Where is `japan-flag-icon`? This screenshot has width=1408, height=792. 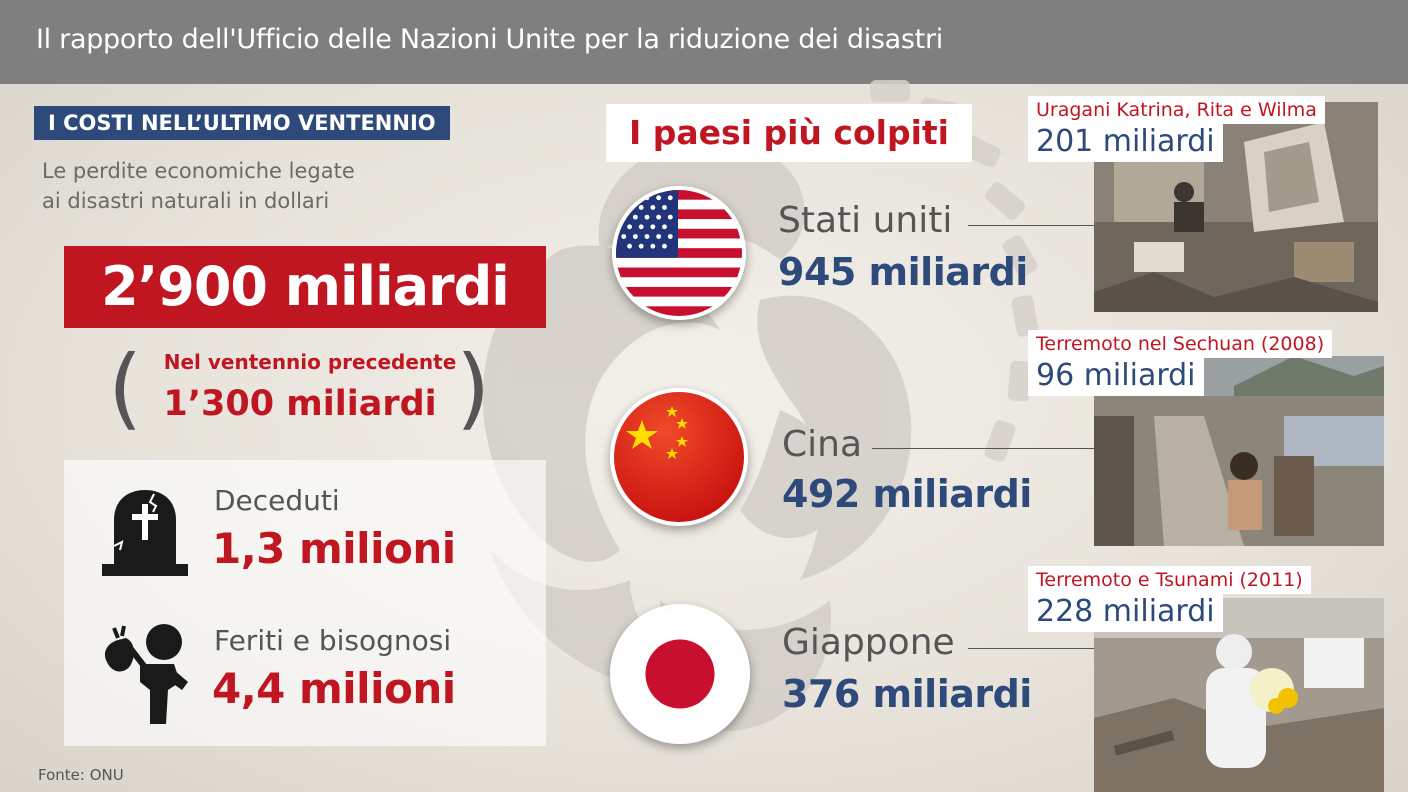
japan-flag-icon is located at coordinates (680, 674).